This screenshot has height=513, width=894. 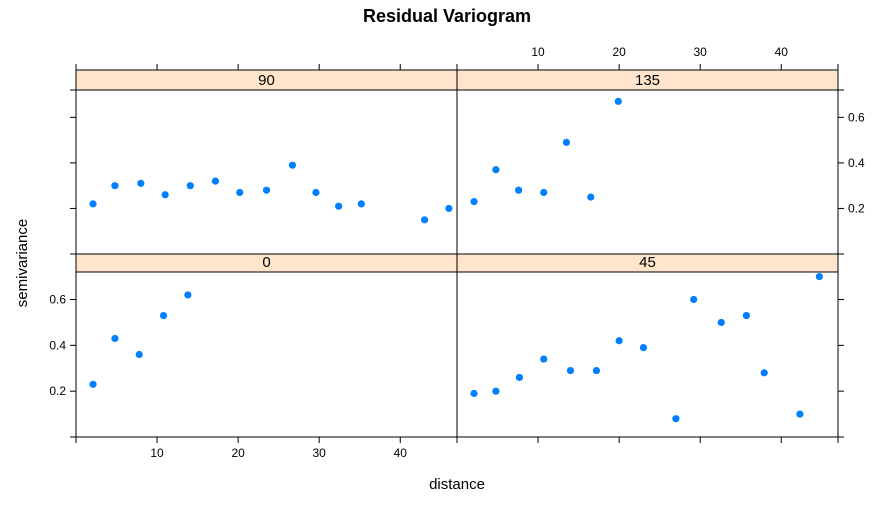 What do you see at coordinates (447, 16) in the screenshot?
I see `chart-title: Residual Variogram` at bounding box center [447, 16].